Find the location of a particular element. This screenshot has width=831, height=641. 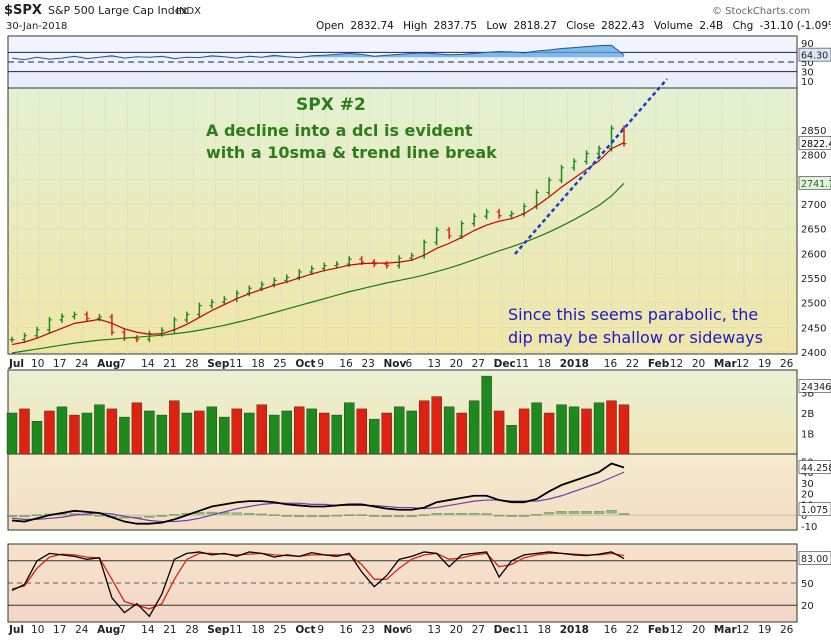

x-label-r1-20: 20 is located at coordinates (456, 630).